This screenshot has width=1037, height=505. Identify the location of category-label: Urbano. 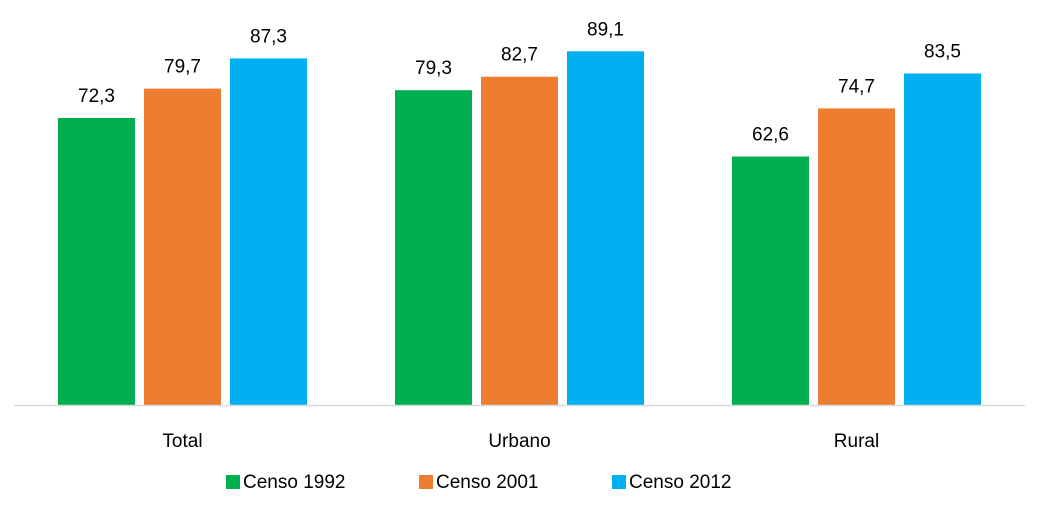
(519, 441).